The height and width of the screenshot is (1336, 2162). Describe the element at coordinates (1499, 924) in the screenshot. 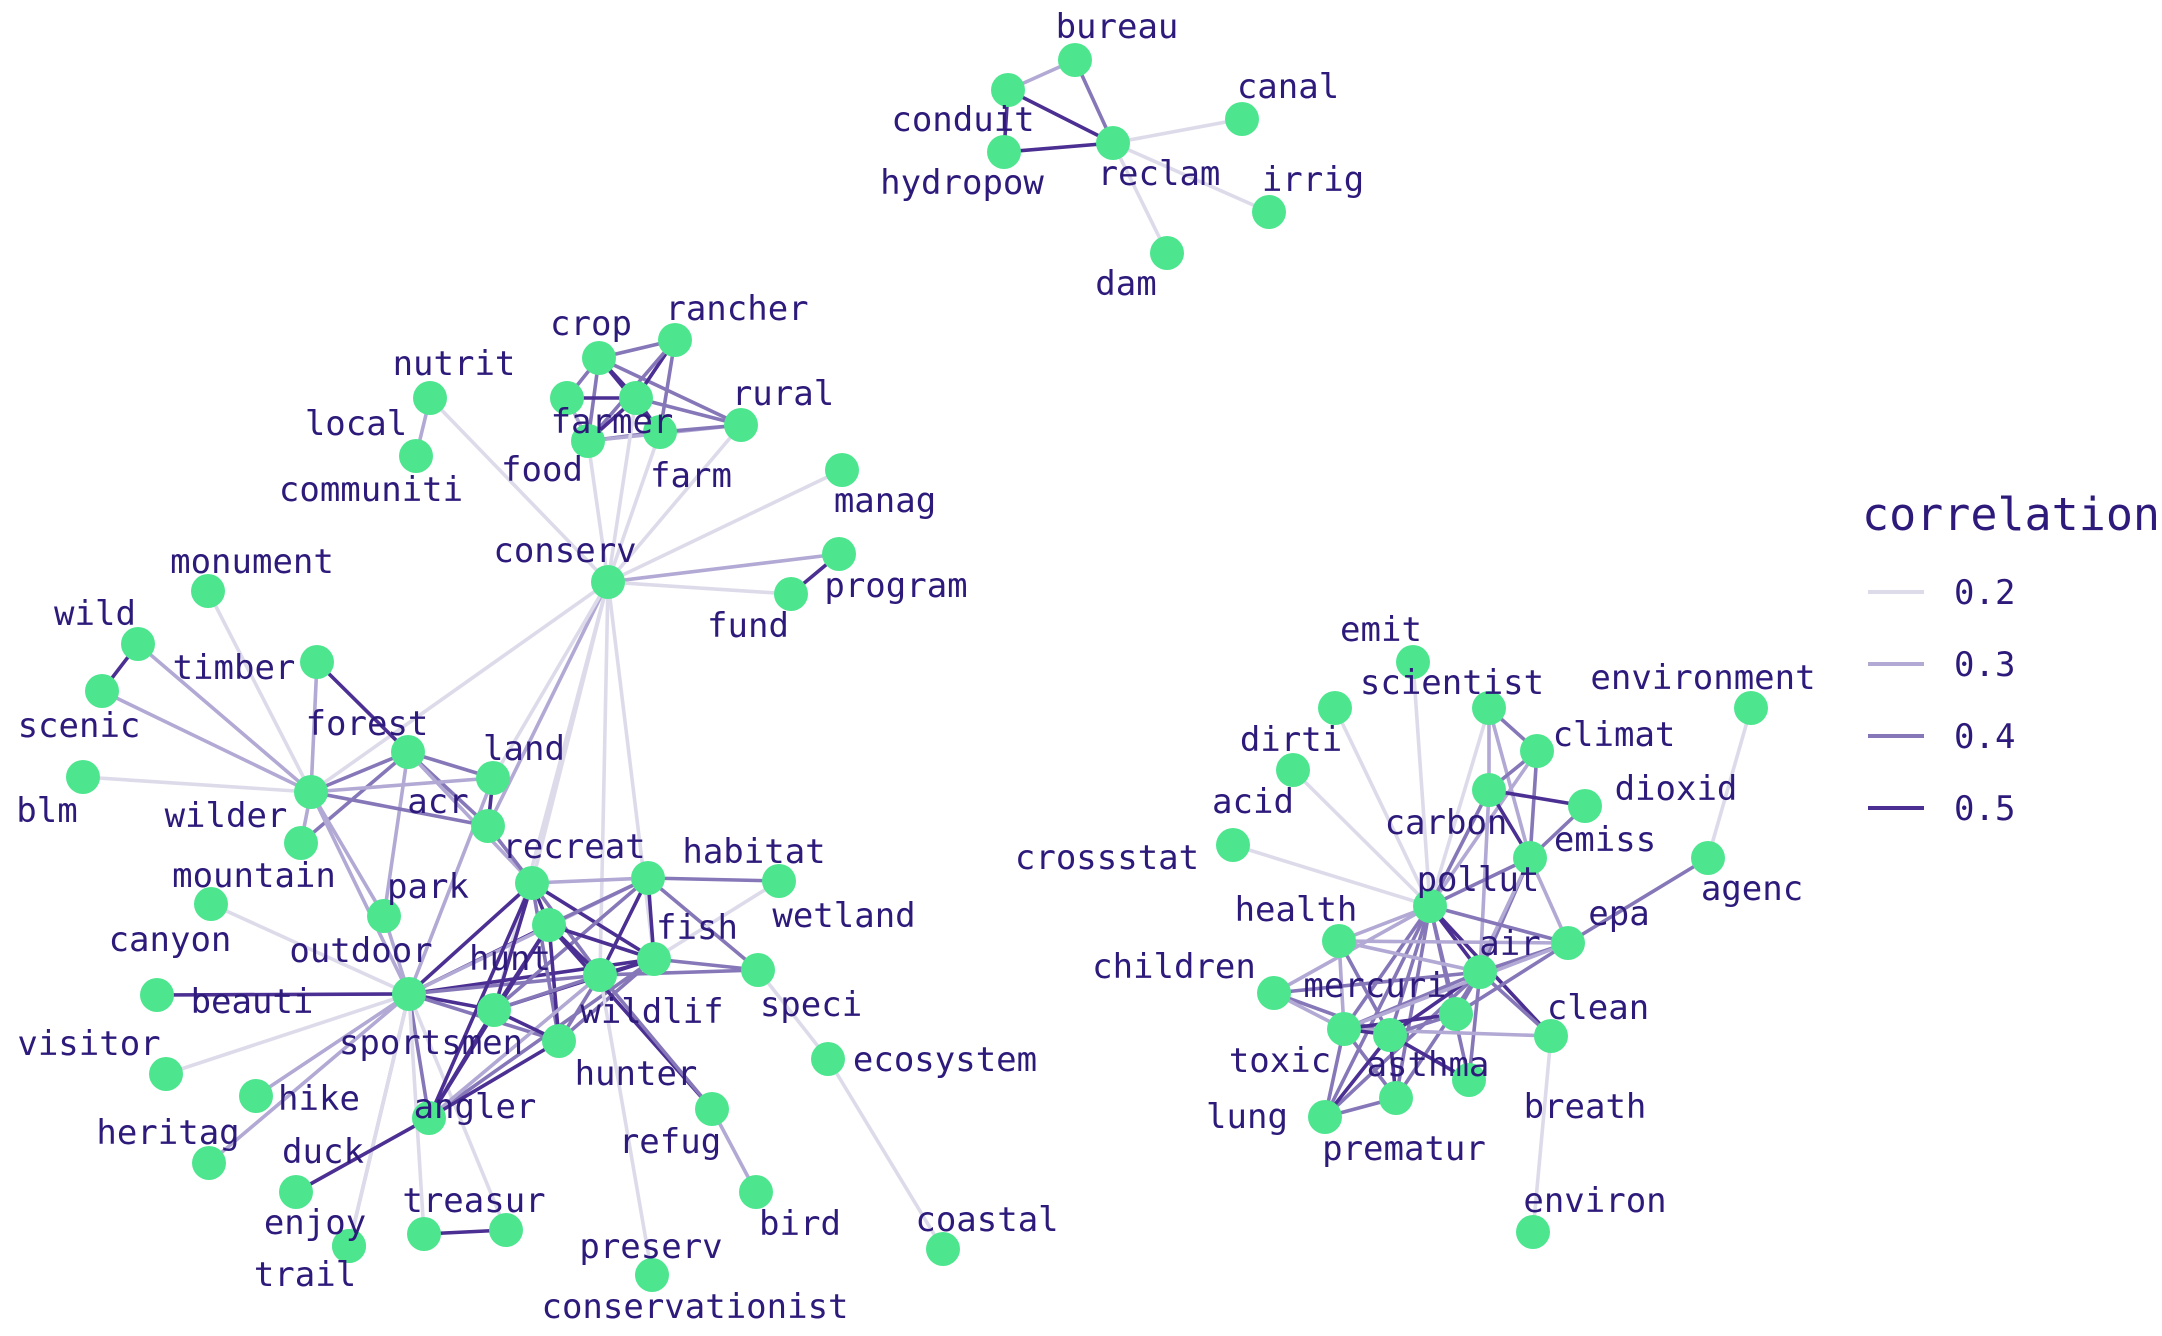

I see `edge-pollut-epa` at that location.